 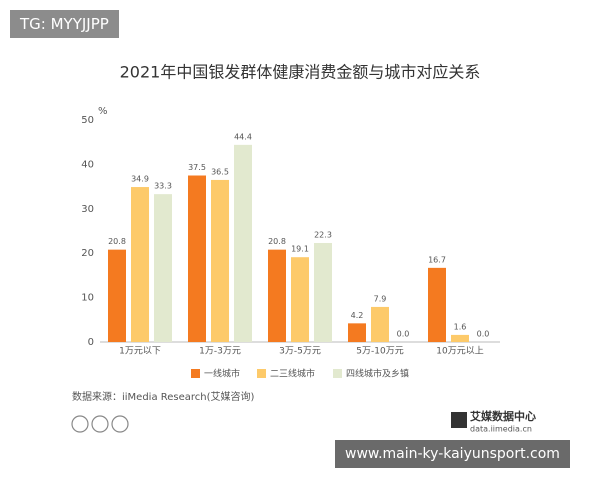 I want to click on value-label: 16.7, so click(x=437, y=259).